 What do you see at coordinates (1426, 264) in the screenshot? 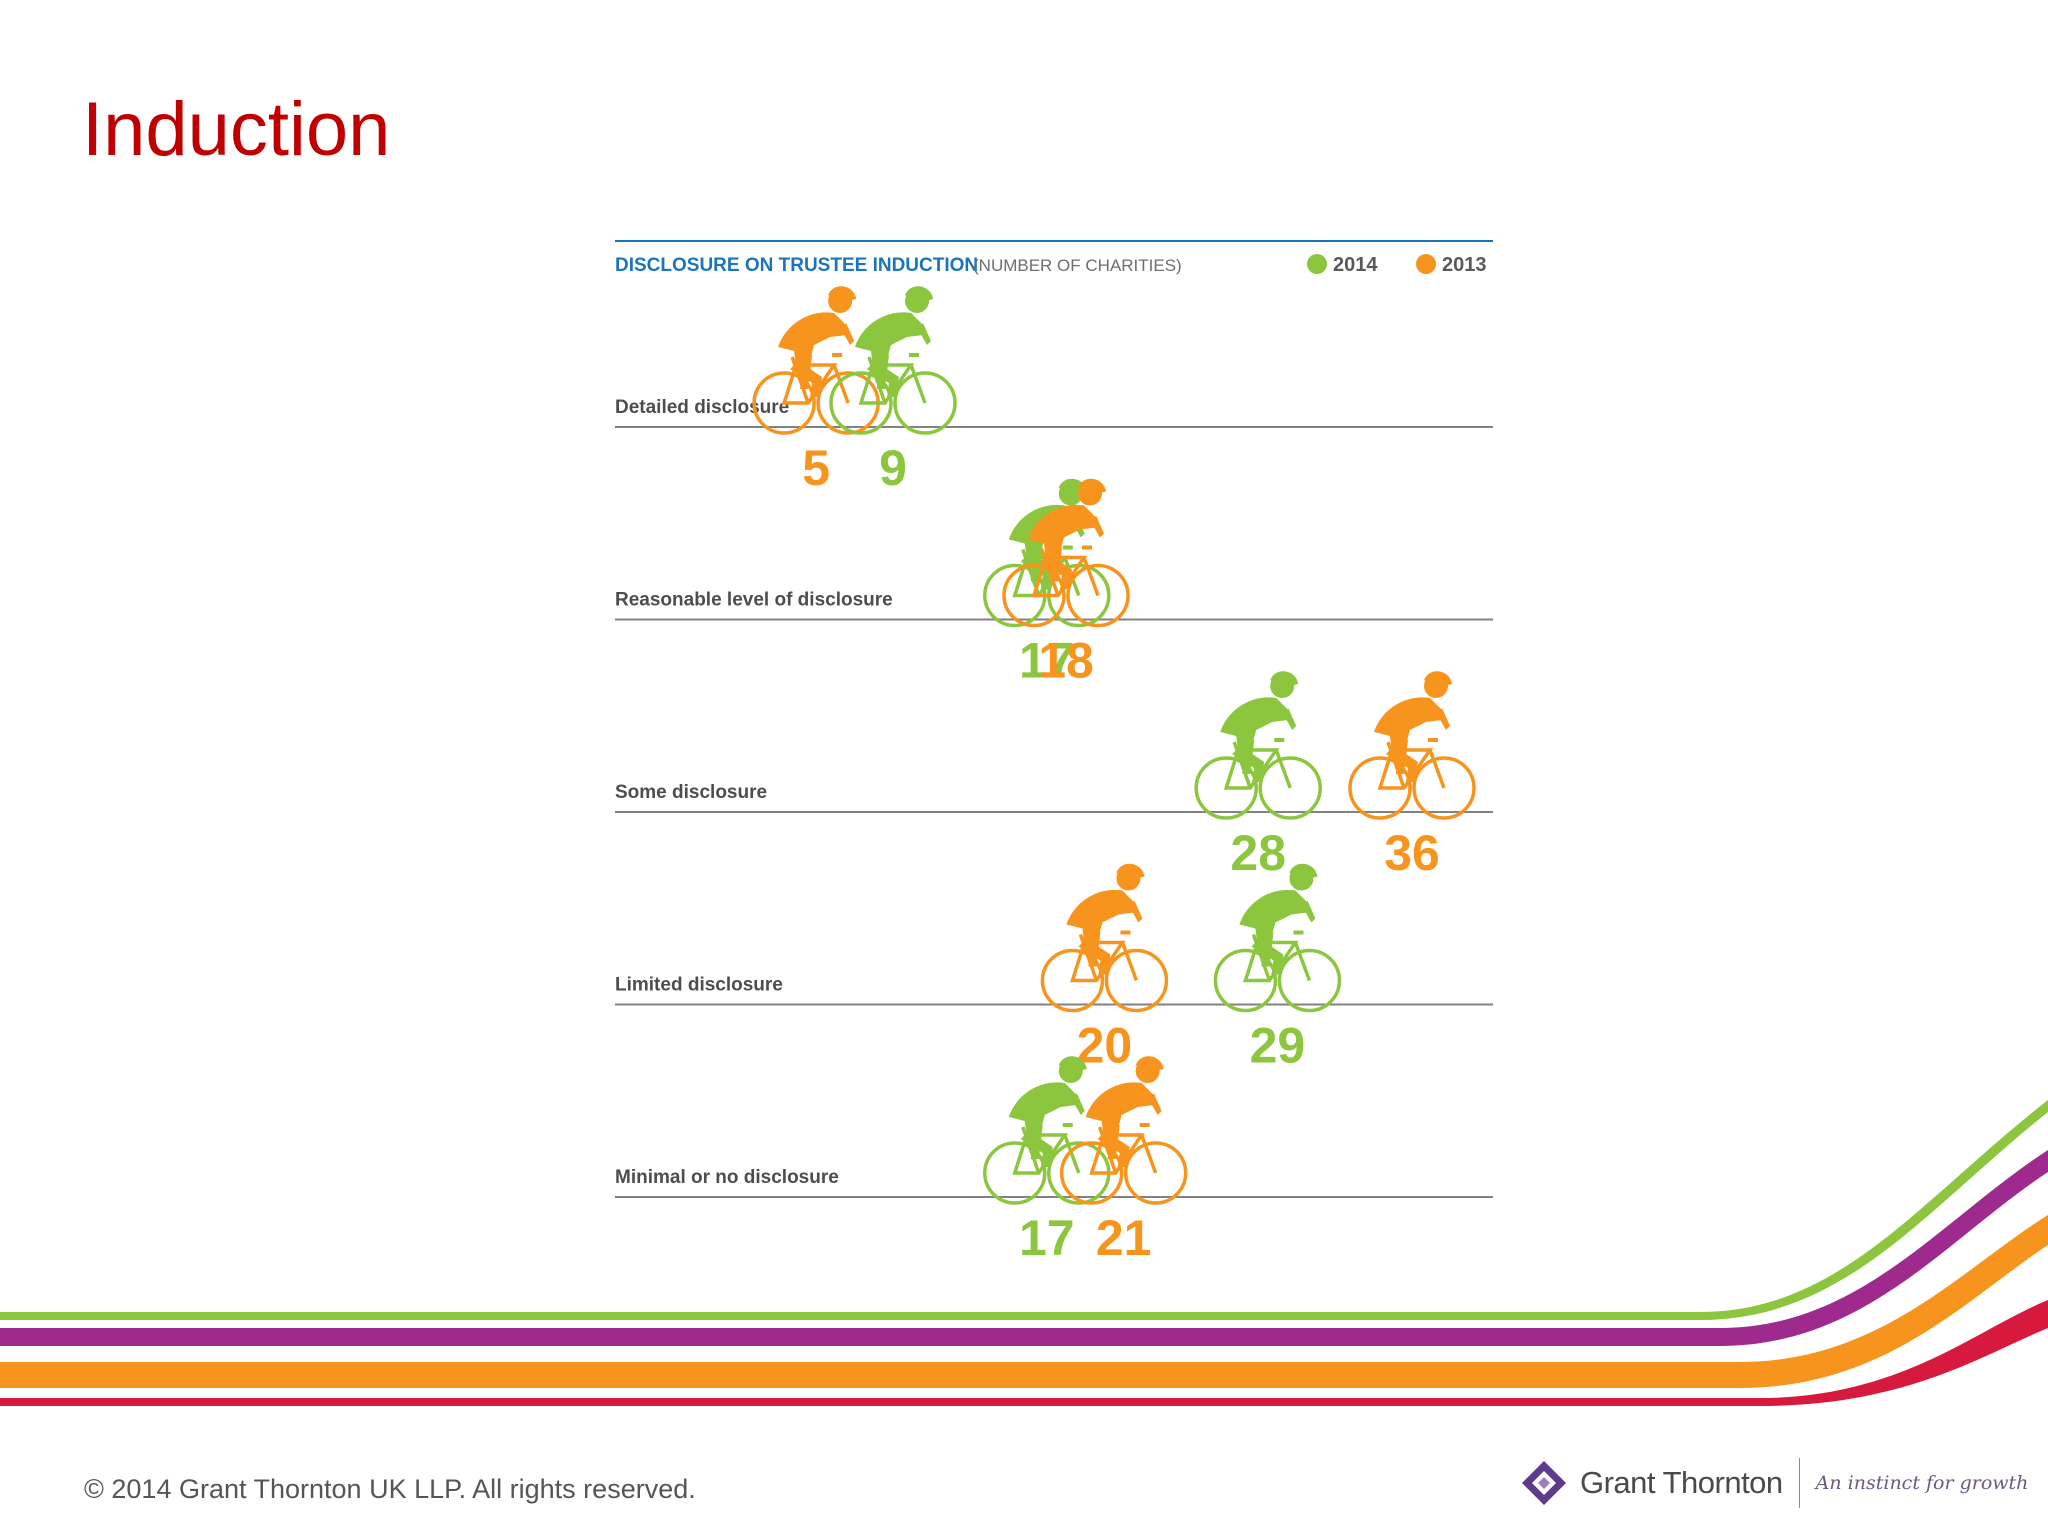
I see `legend-swatch-2013` at bounding box center [1426, 264].